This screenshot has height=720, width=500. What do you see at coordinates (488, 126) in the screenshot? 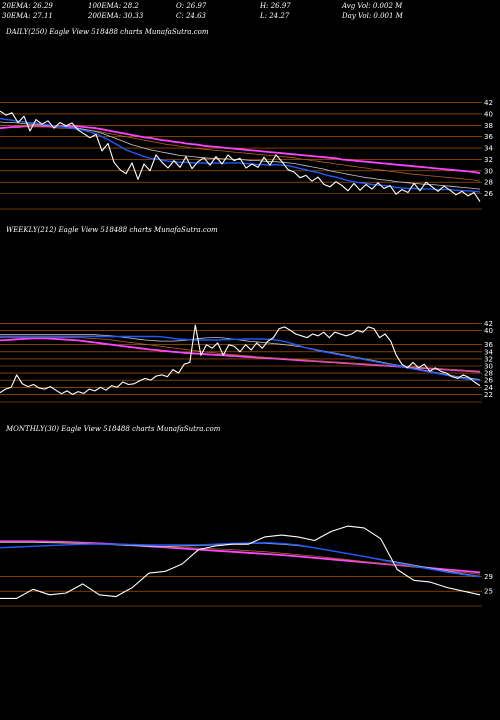
I see `y-tick-label: 38` at bounding box center [488, 126].